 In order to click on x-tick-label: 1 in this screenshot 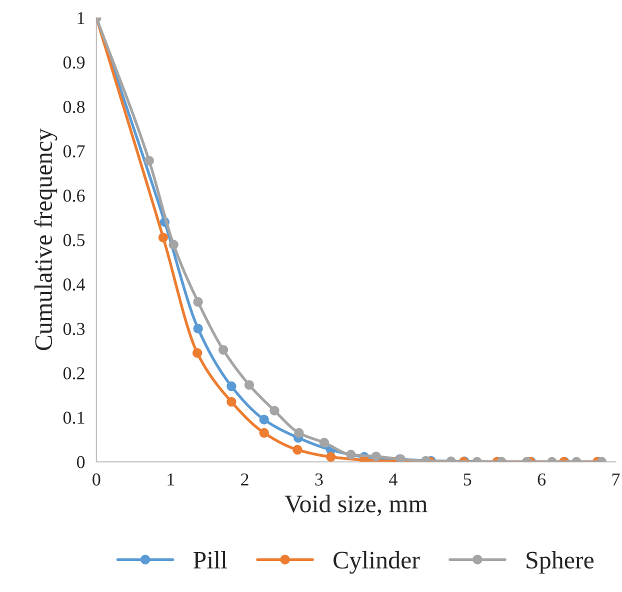, I will do `click(171, 479)`.